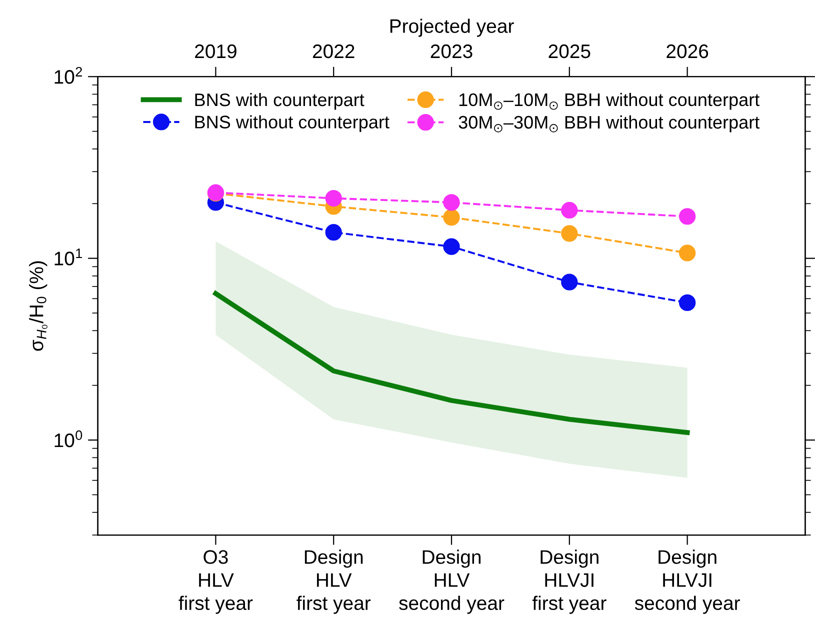 Image resolution: width=815 pixels, height=628 pixels. What do you see at coordinates (569, 582) in the screenshot?
I see `x-tick-label: Design HLVJI first year` at bounding box center [569, 582].